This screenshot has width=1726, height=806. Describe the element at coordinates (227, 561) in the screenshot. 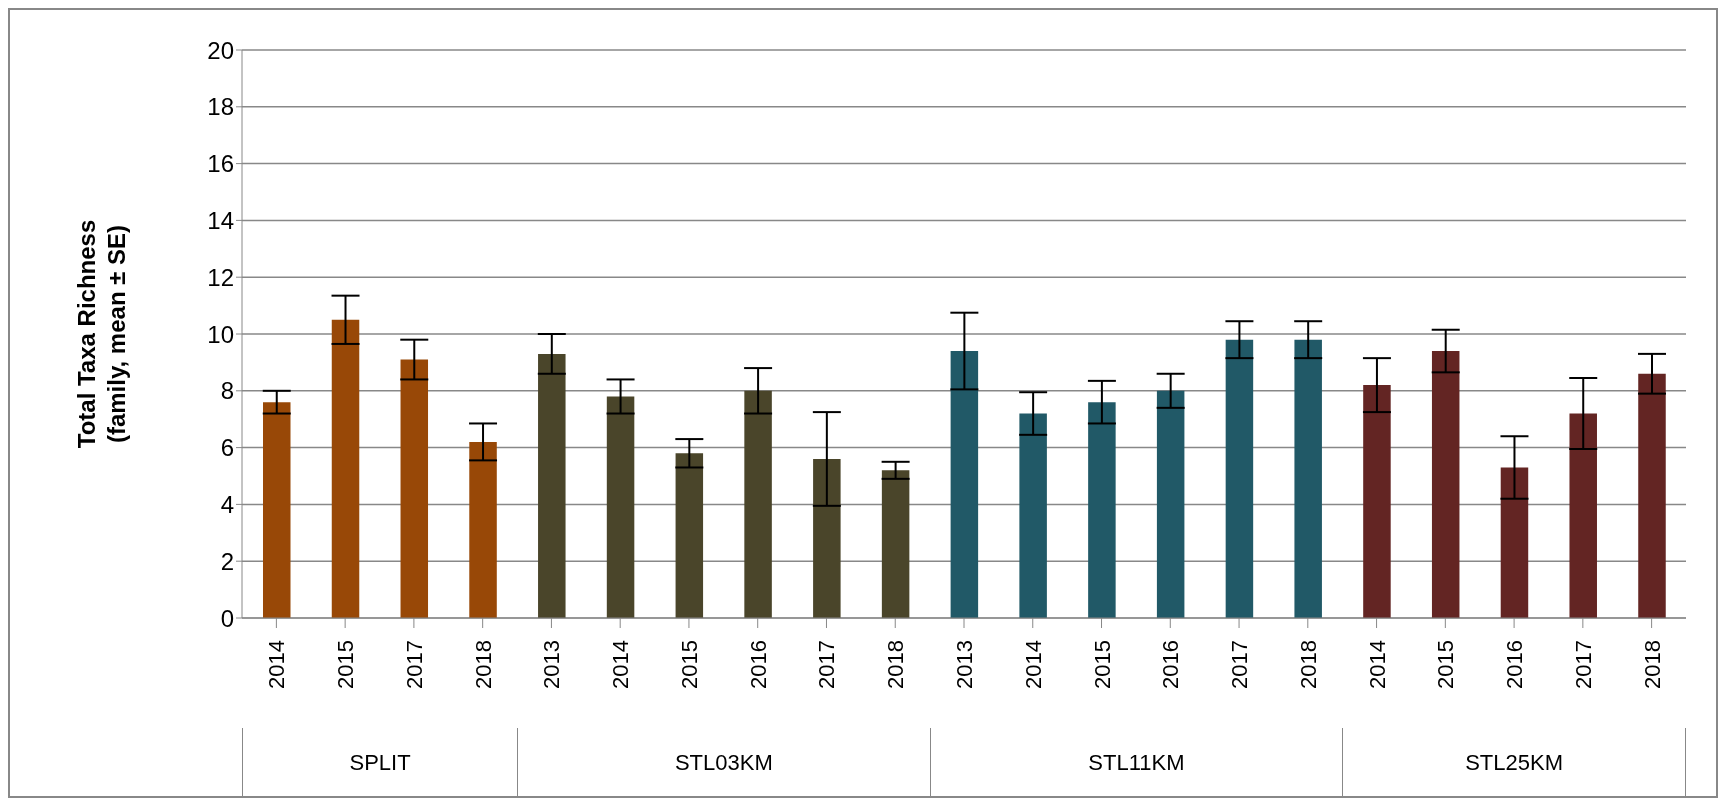

I see `y-tick-label: 2` at that location.